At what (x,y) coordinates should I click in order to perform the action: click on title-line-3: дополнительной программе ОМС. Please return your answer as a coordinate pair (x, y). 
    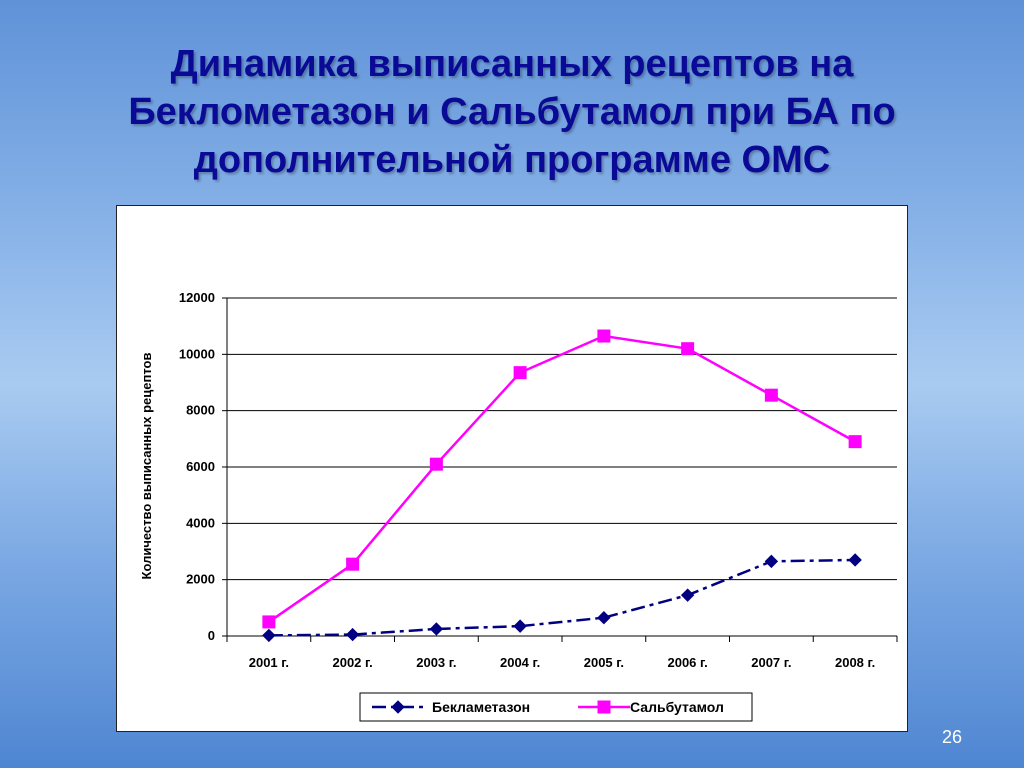
    Looking at the image, I should click on (512, 160).